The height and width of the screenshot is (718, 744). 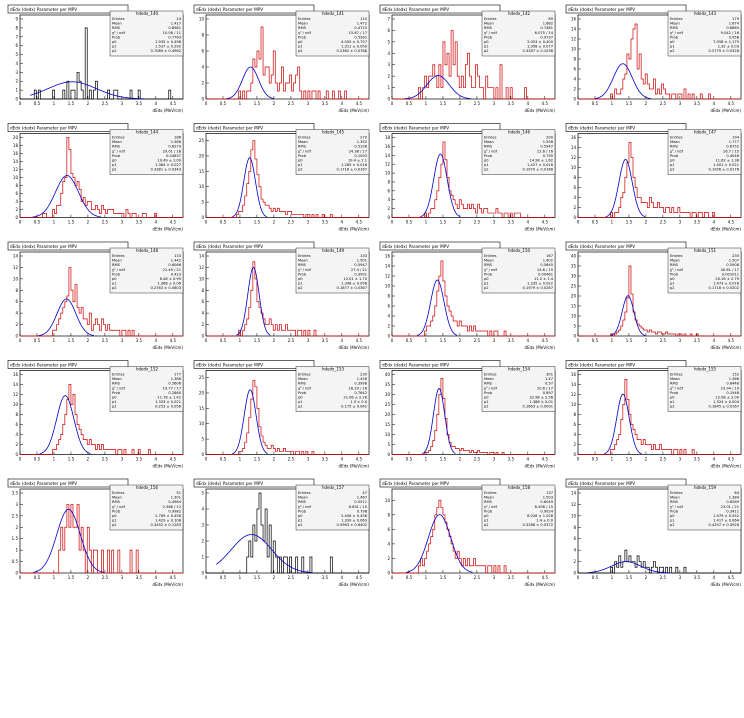 I want to click on stat-value: 0.4337 ± 0.0926, so click(x=724, y=525).